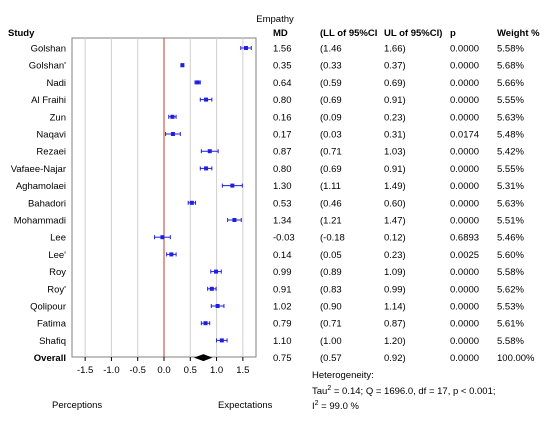  What do you see at coordinates (275, 19) in the screenshot?
I see `chart-title: Empathy` at bounding box center [275, 19].